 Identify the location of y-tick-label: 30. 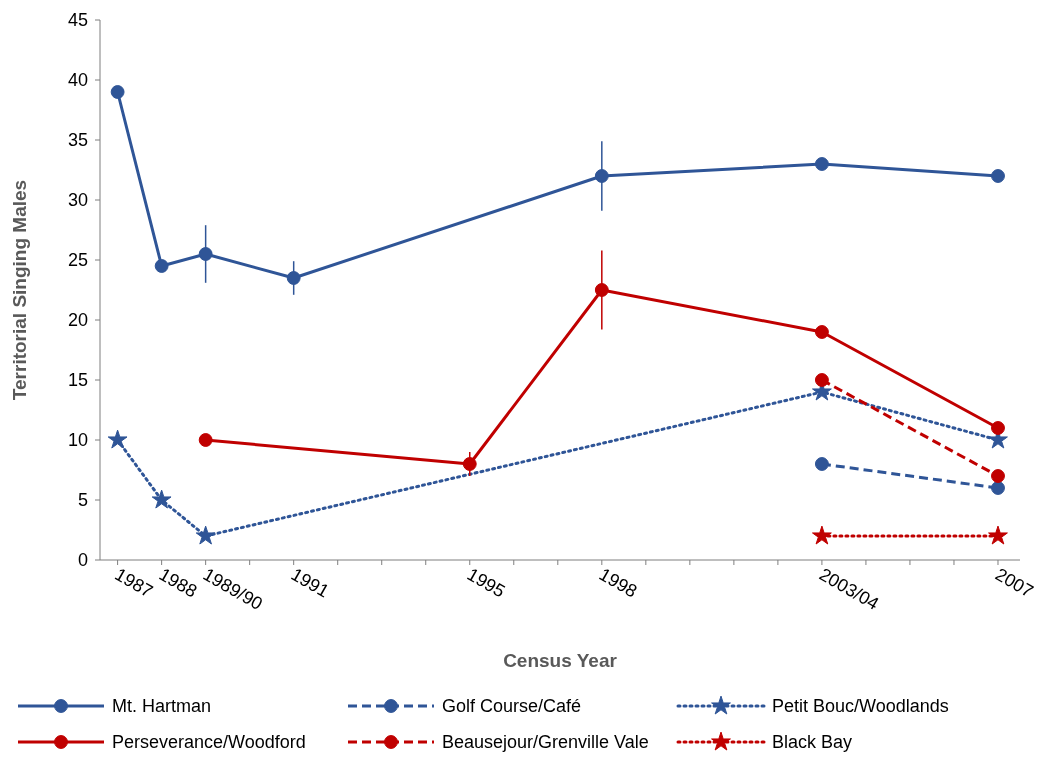
(77, 200).